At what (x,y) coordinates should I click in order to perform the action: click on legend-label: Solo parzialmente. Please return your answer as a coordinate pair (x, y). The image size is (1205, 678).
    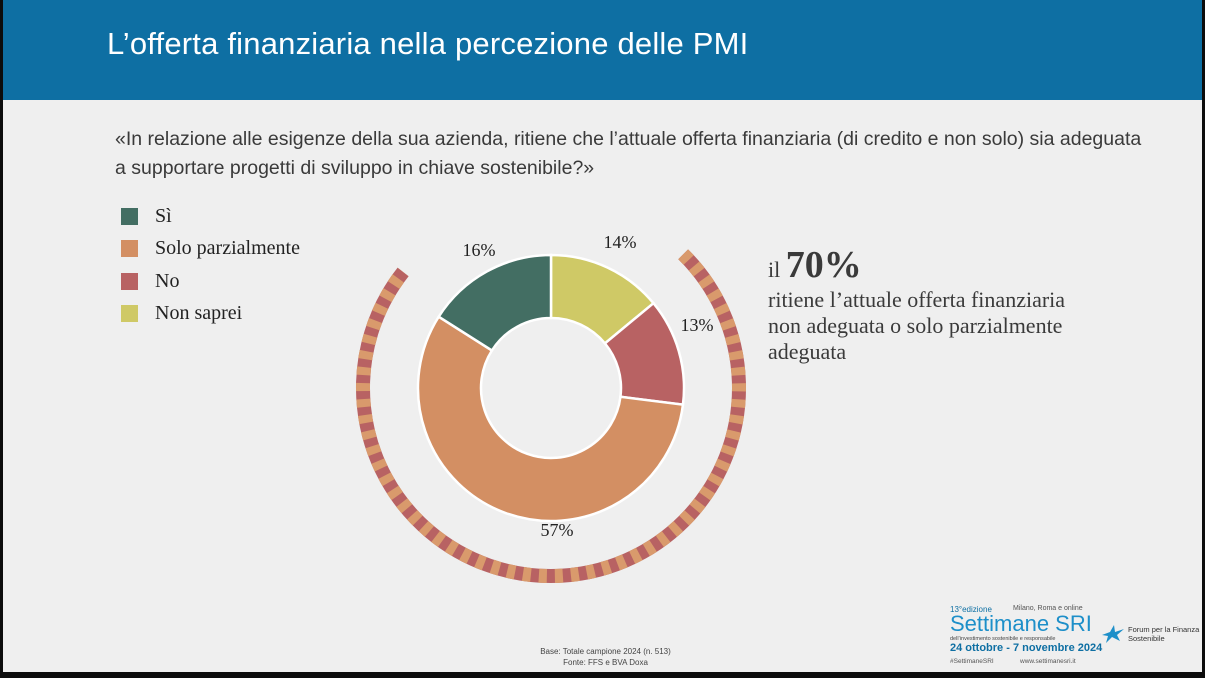
    Looking at the image, I should click on (227, 248).